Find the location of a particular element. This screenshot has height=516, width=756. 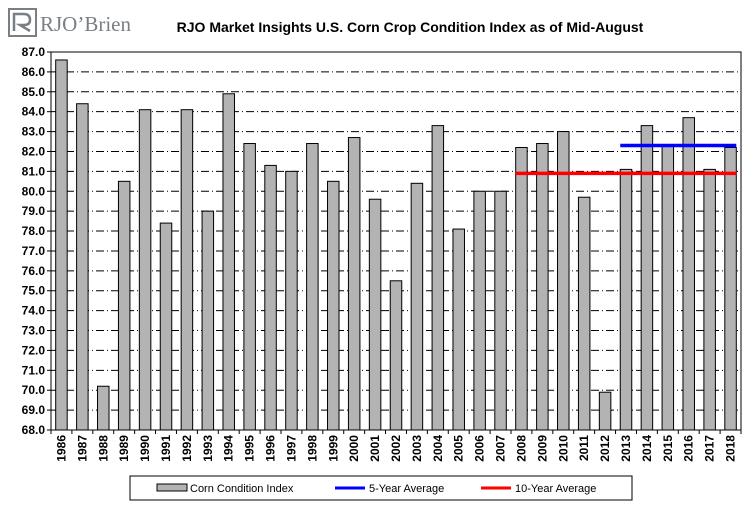

x-tick-label: 2008 is located at coordinates (521, 448).